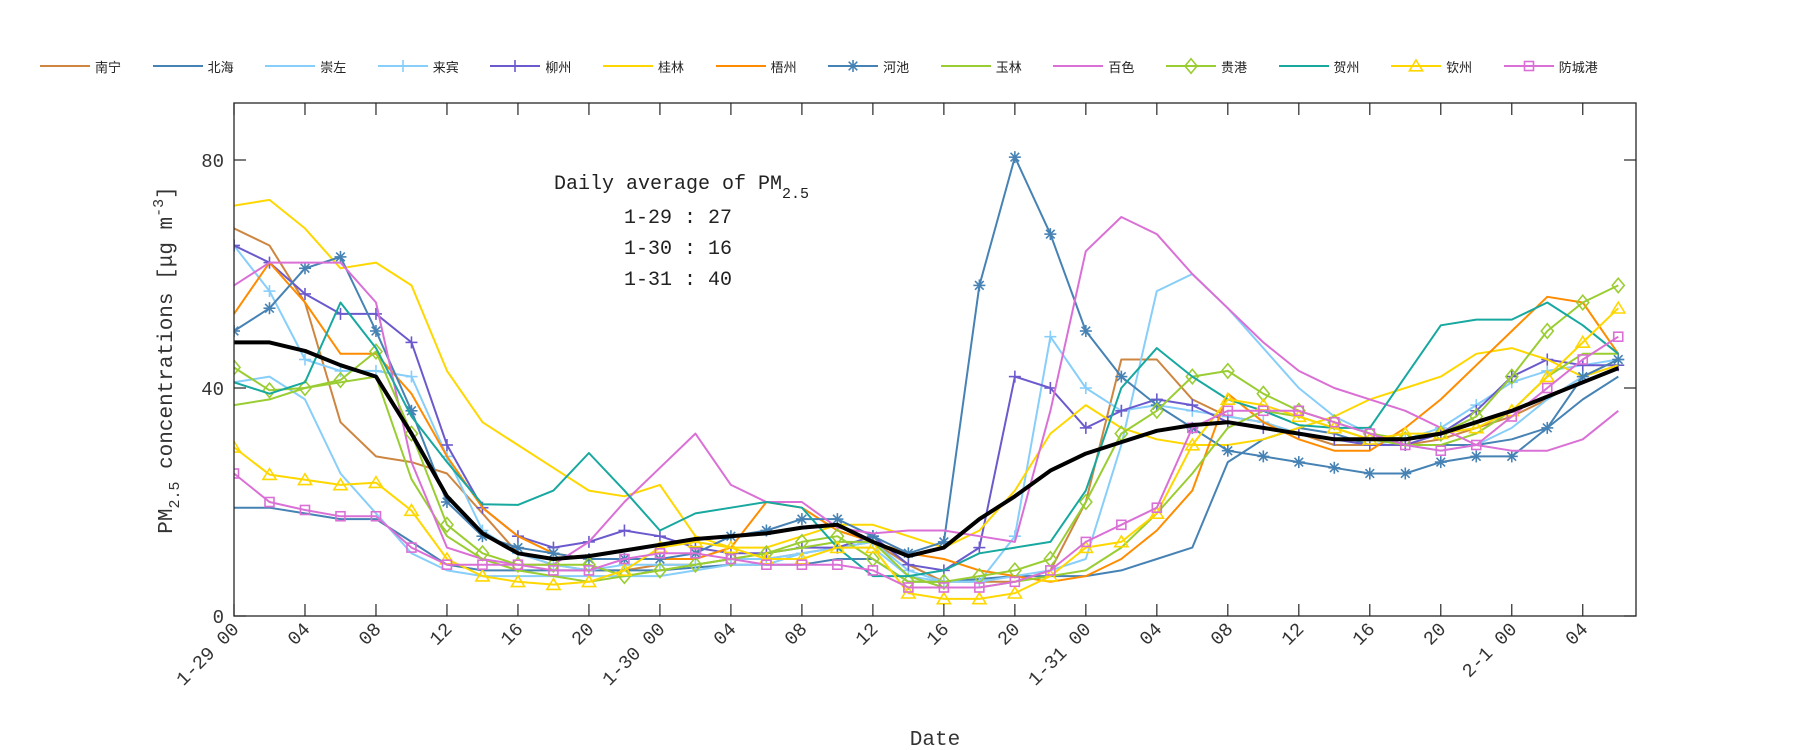  What do you see at coordinates (208, 655) in the screenshot?
I see `x-tick-label: 1-29 00` at bounding box center [208, 655].